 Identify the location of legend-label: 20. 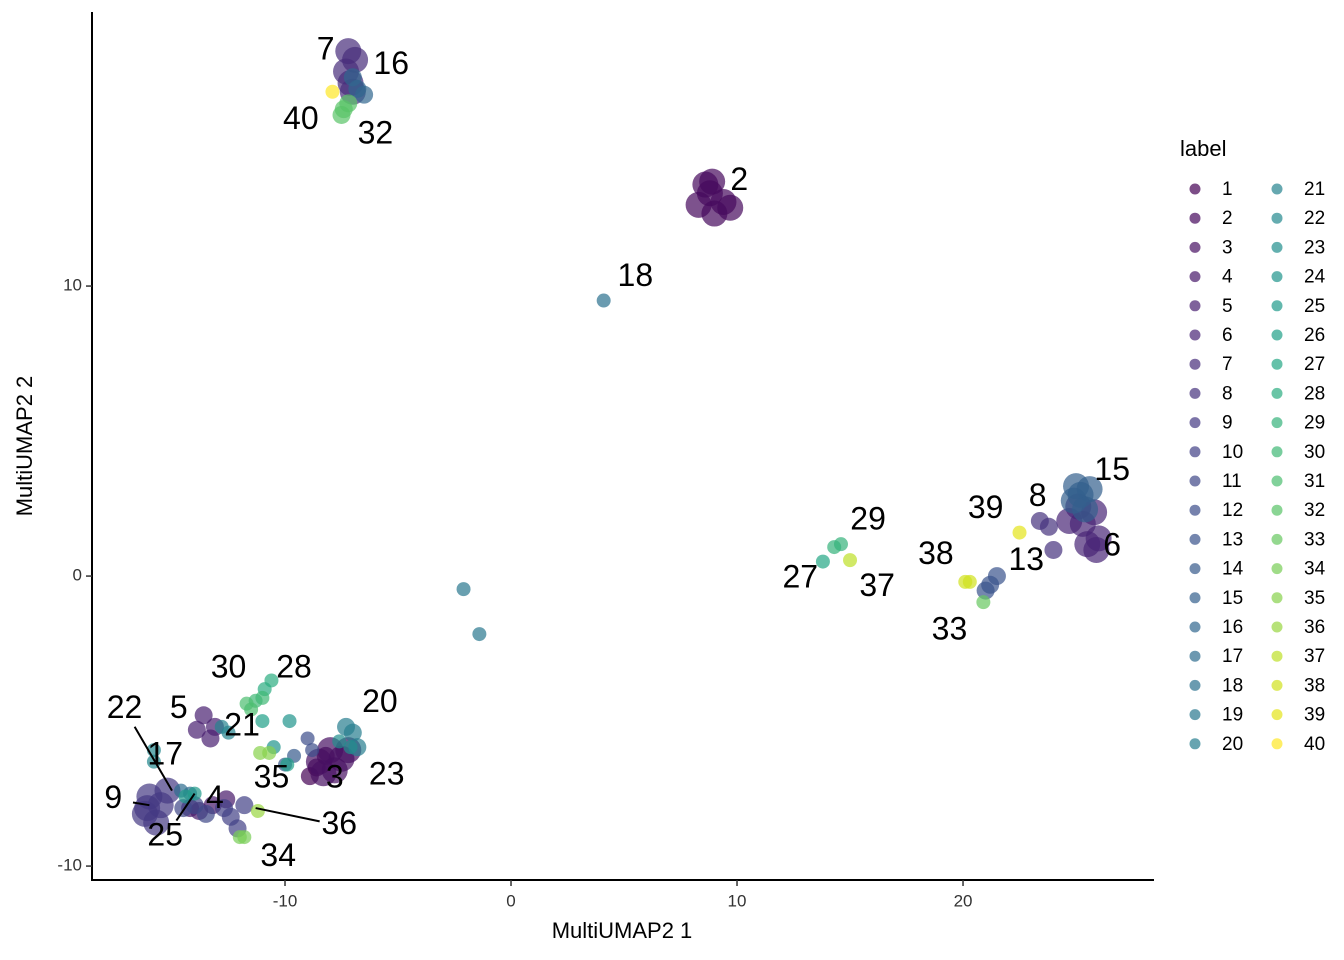
(1232, 744).